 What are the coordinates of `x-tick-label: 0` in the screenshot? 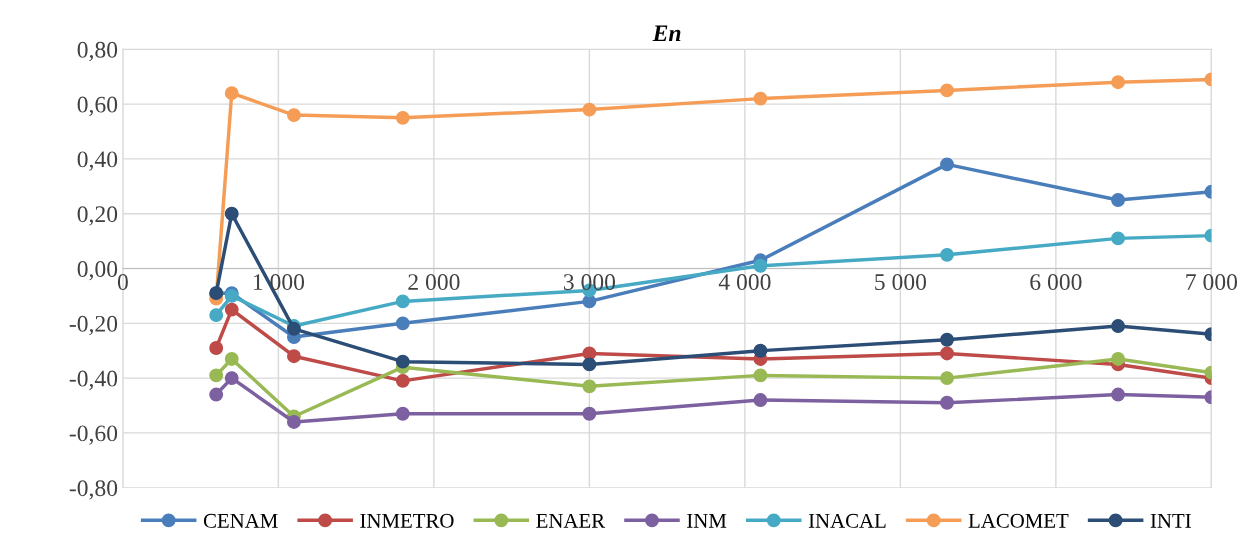 It's located at (122, 282).